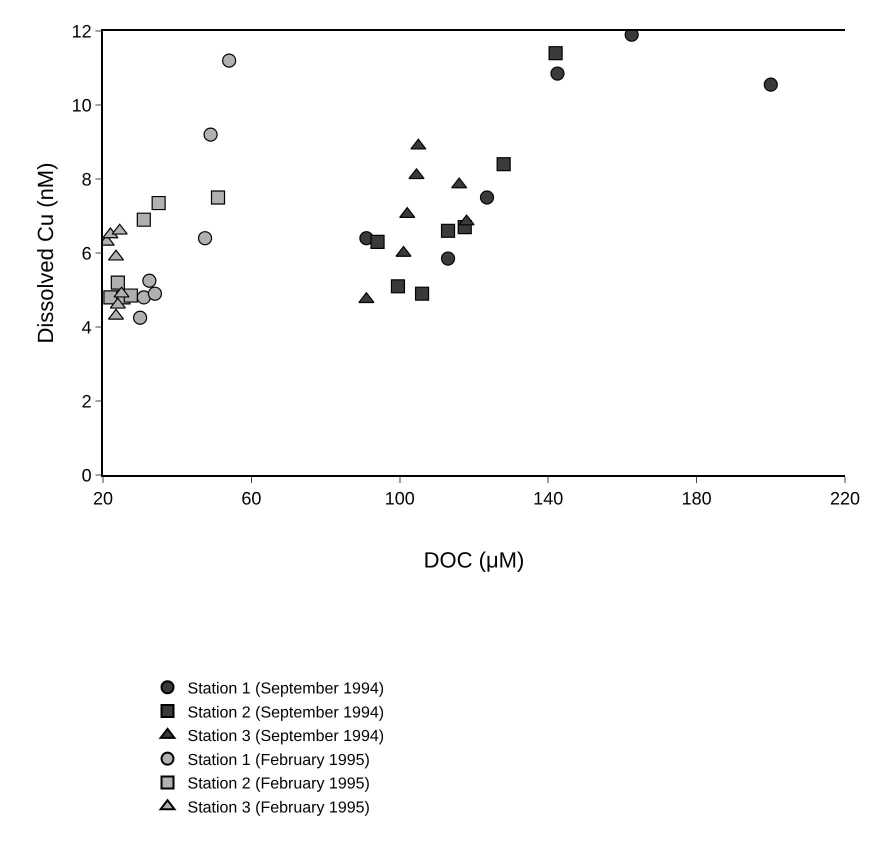 The width and height of the screenshot is (889, 848). I want to click on x-tick-label: 60, so click(251, 498).